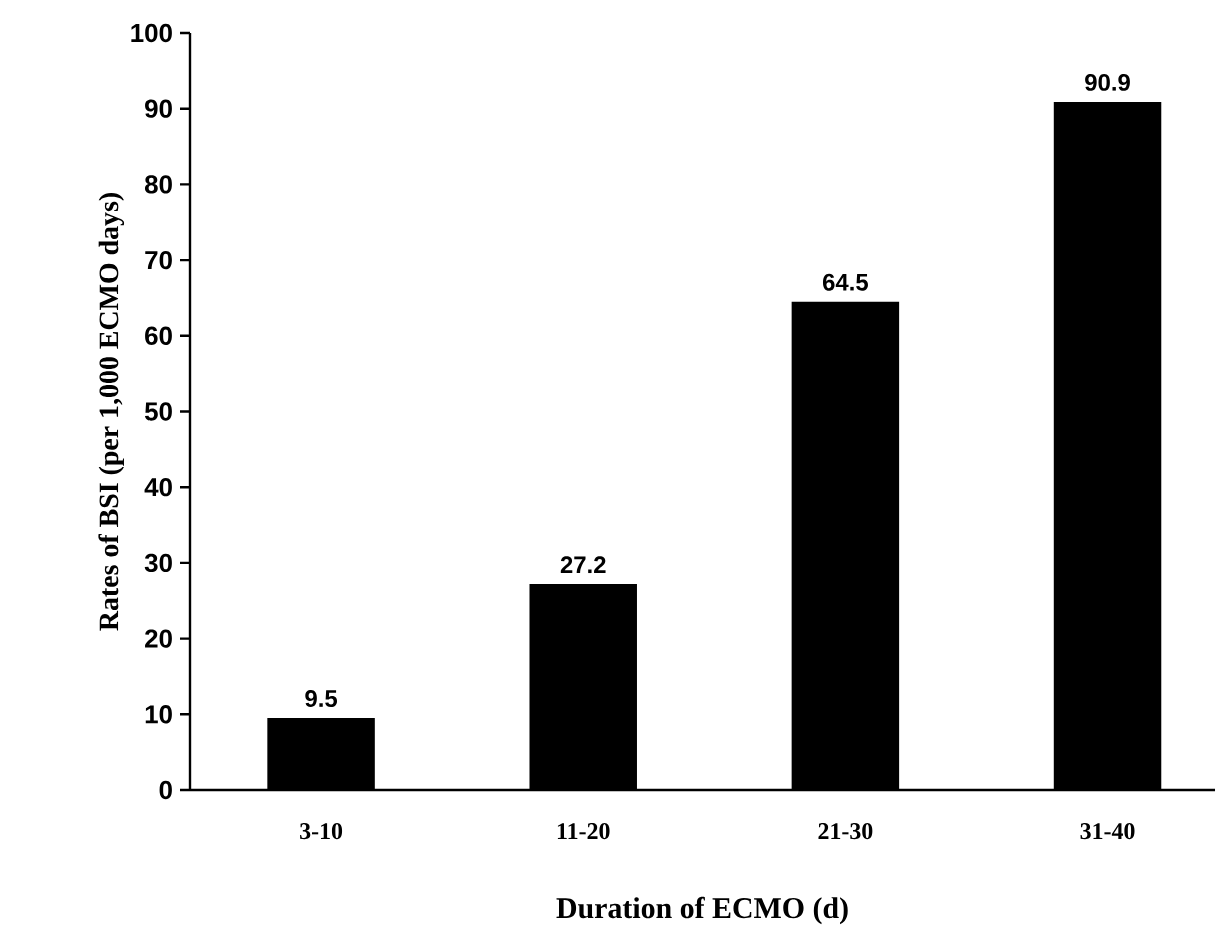 This screenshot has width=1227, height=940. I want to click on y-tick-label: 60, so click(158, 335).